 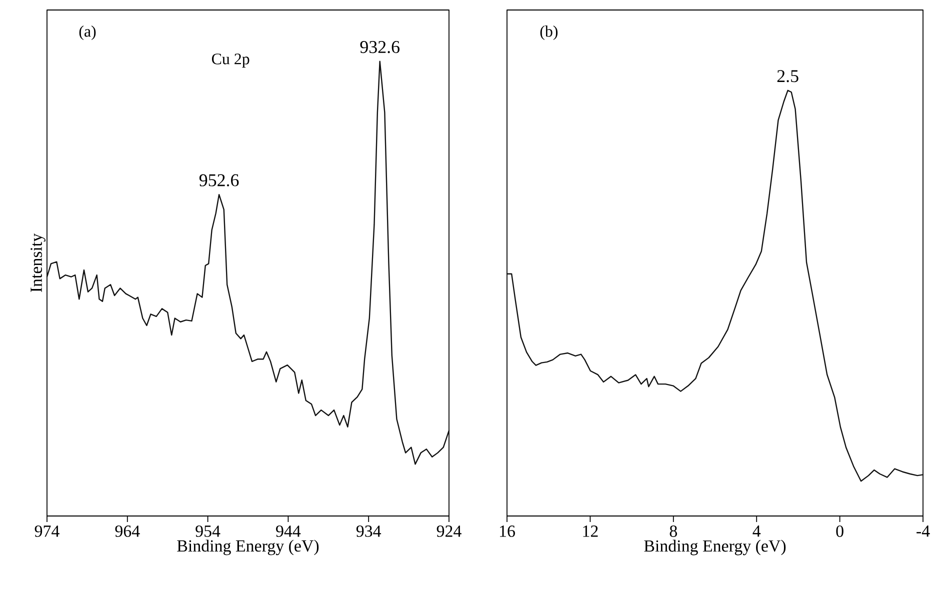 What do you see at coordinates (219, 180) in the screenshot?
I see `annotation: 952.6` at bounding box center [219, 180].